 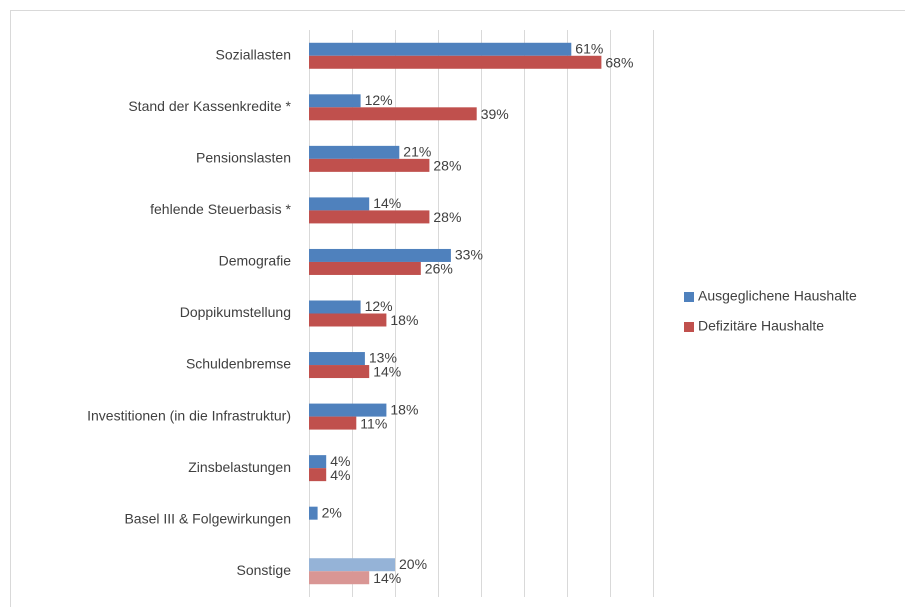 What do you see at coordinates (238, 364) in the screenshot?
I see `y-tick-label: Schuldenbremse` at bounding box center [238, 364].